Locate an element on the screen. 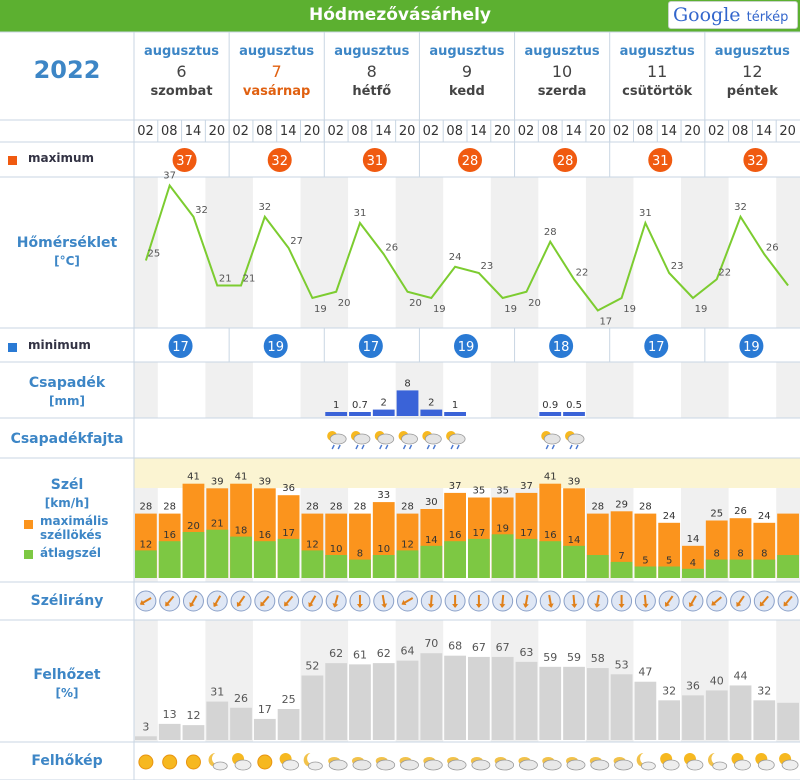  cloud-value: 3 is located at coordinates (145, 726).